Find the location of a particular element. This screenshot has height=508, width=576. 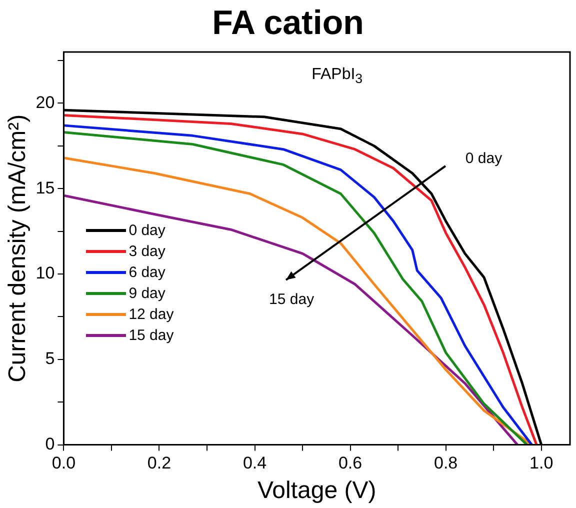

y-tick-label: 10 is located at coordinates (45, 273).